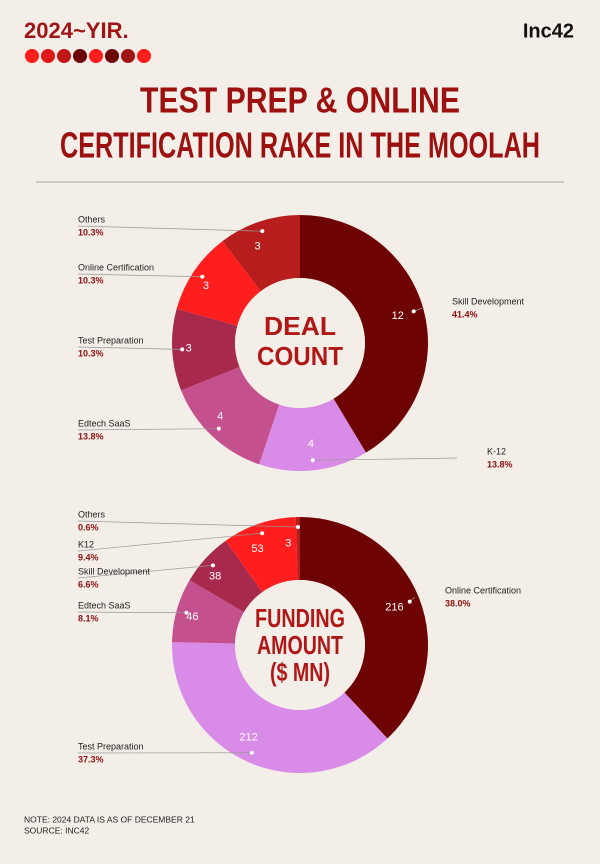 This screenshot has width=600, height=864. Describe the element at coordinates (458, 603) in the screenshot. I see `share-label: 38.0%` at that location.